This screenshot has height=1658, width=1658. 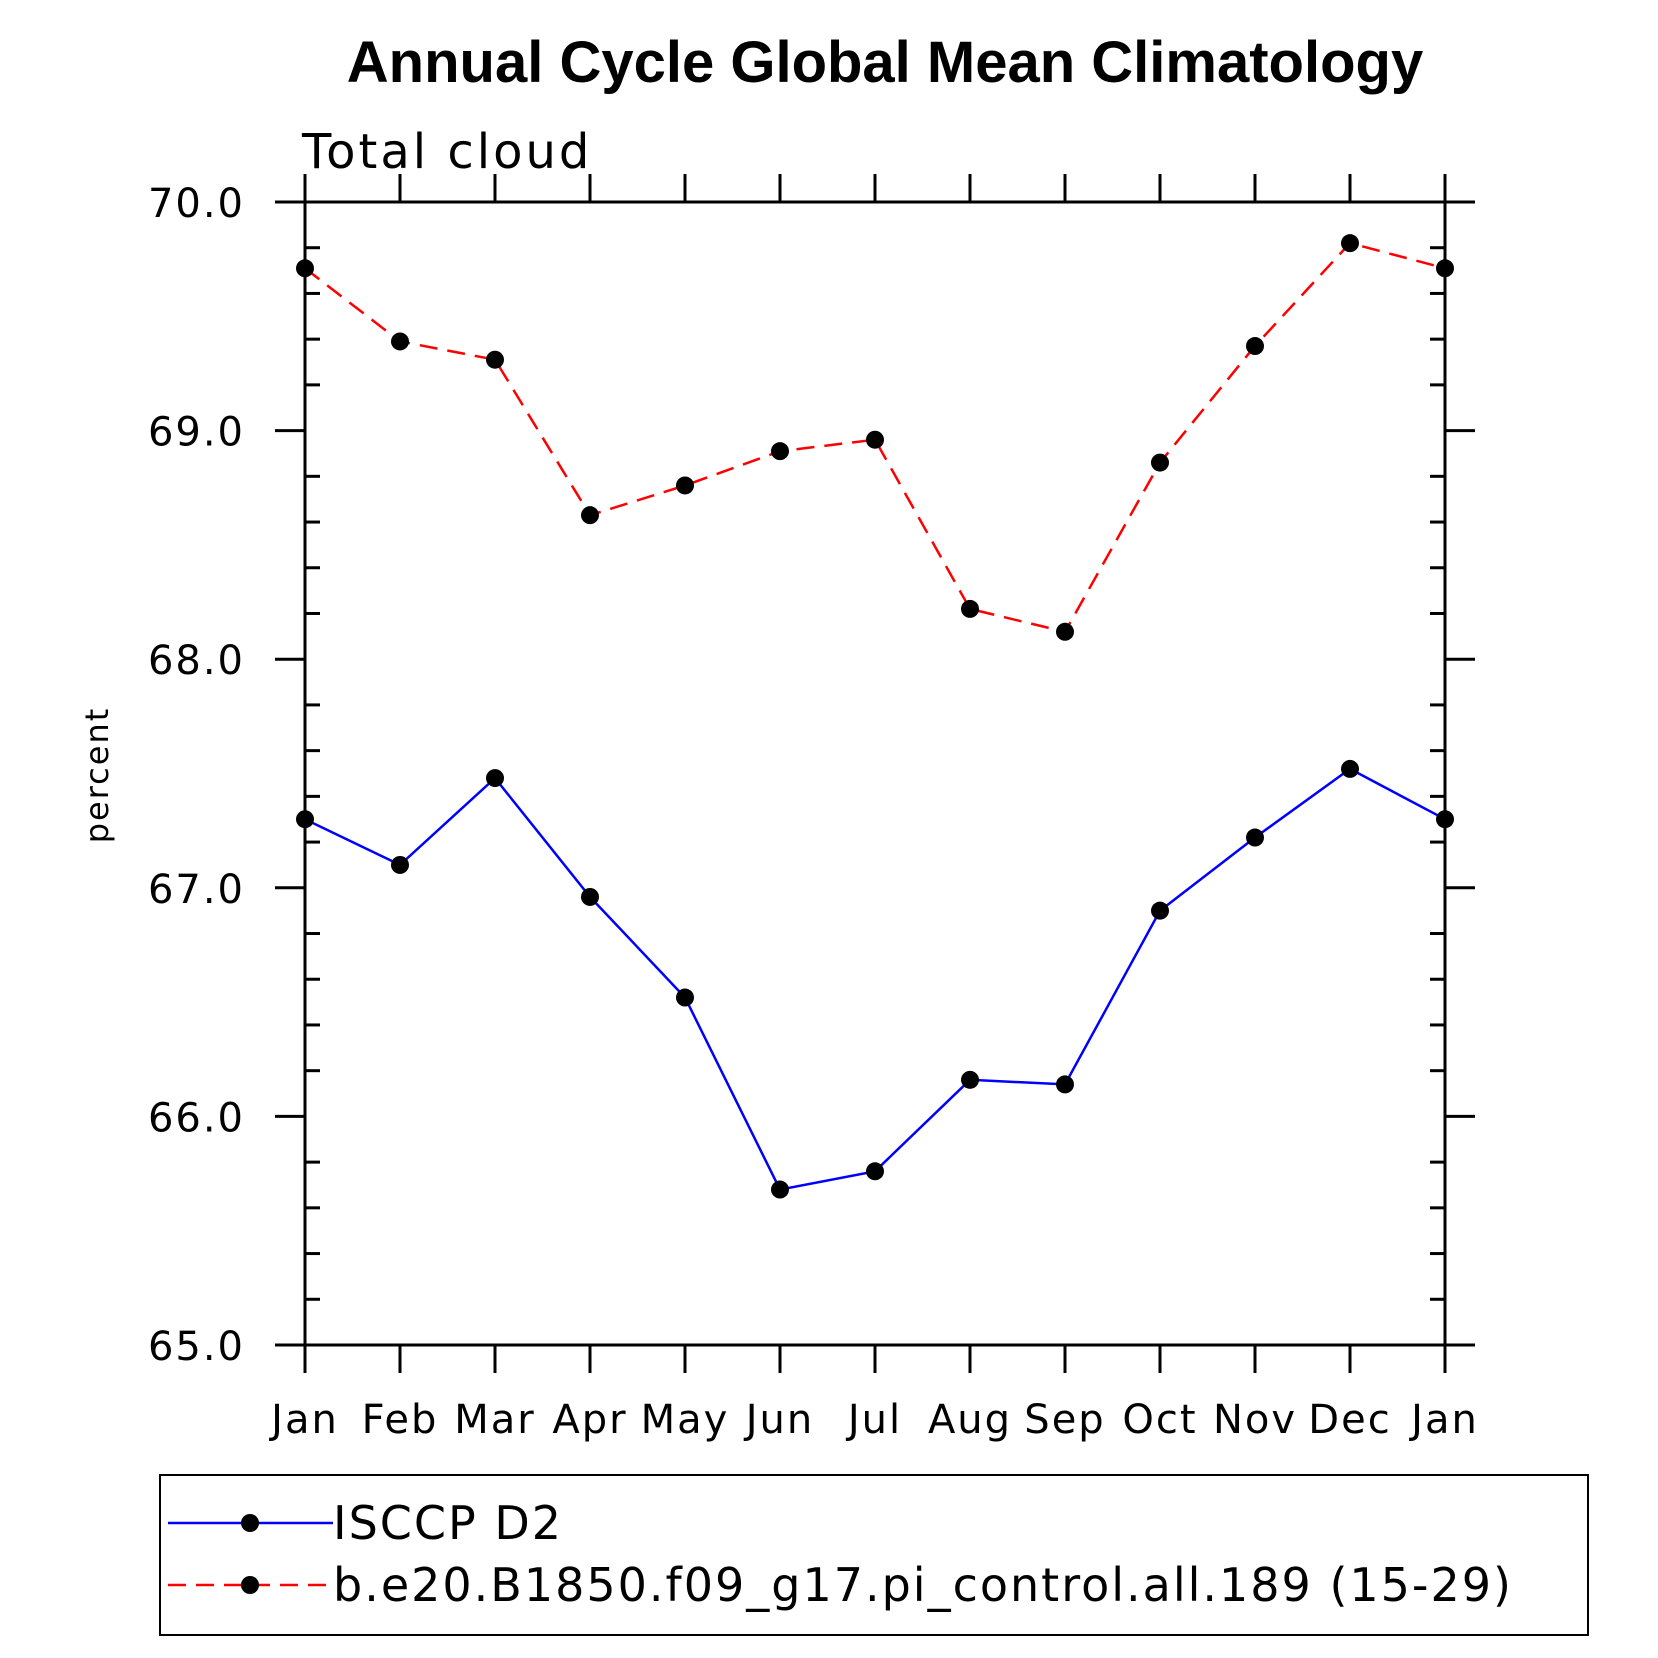 What do you see at coordinates (1255, 1420) in the screenshot?
I see `x-tick-label: Nov` at bounding box center [1255, 1420].